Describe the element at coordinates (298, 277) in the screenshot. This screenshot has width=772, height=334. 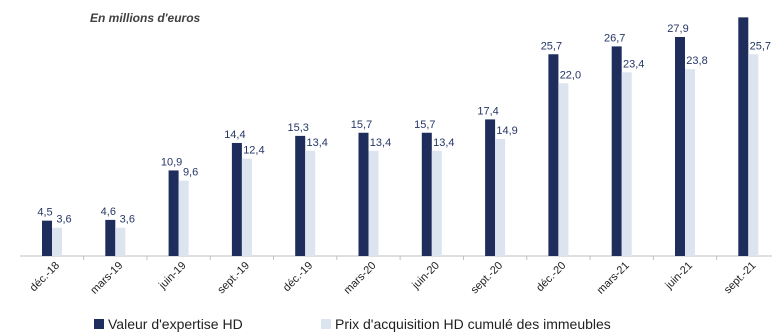
I see `x-tick-label: déc.-19` at that location.